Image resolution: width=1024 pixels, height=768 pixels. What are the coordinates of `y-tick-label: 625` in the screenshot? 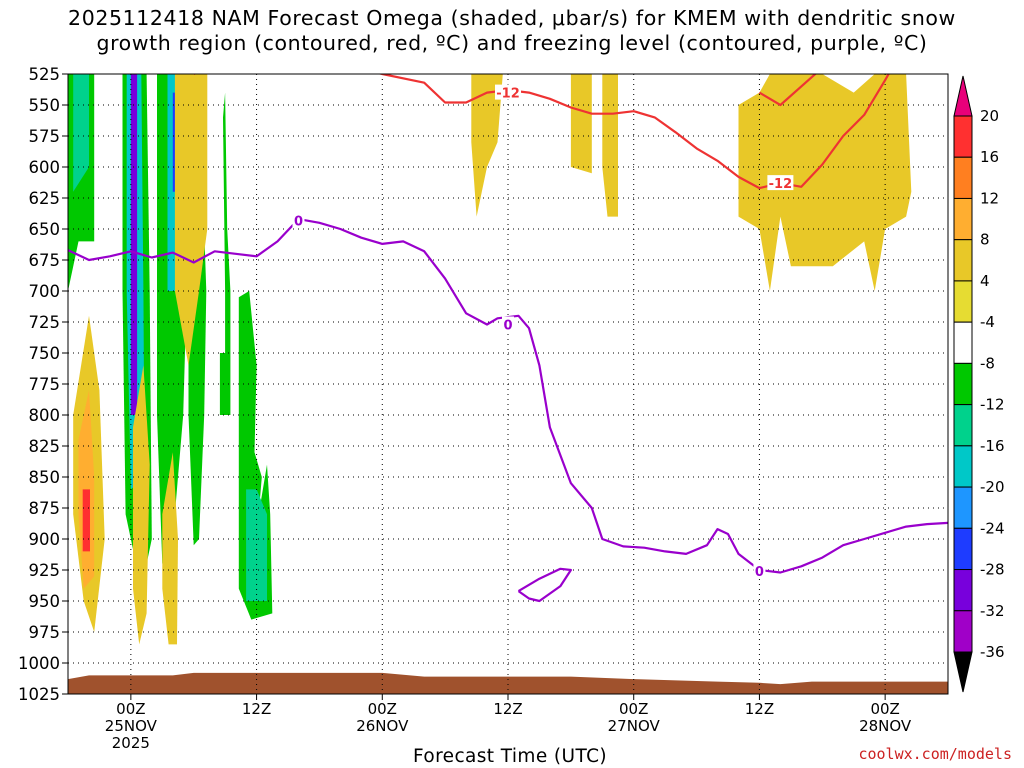 It's located at (45, 198).